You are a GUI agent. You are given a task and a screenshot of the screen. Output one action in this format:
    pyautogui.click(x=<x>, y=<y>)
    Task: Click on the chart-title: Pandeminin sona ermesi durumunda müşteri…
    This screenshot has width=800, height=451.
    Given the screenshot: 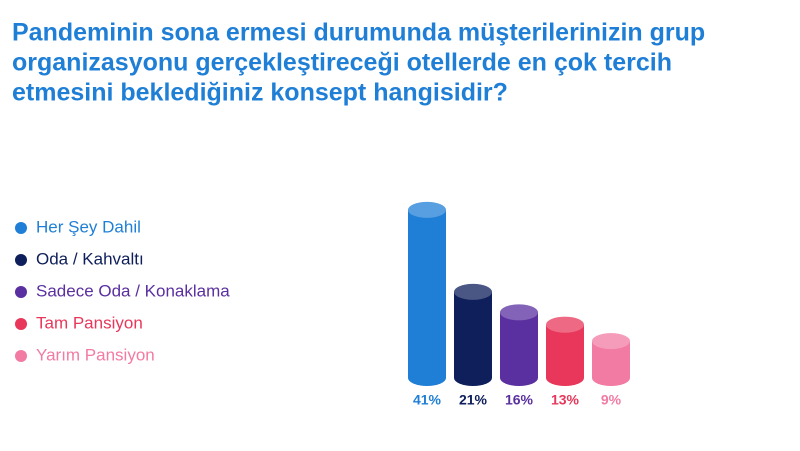 What is the action you would take?
    pyautogui.click(x=358, y=33)
    